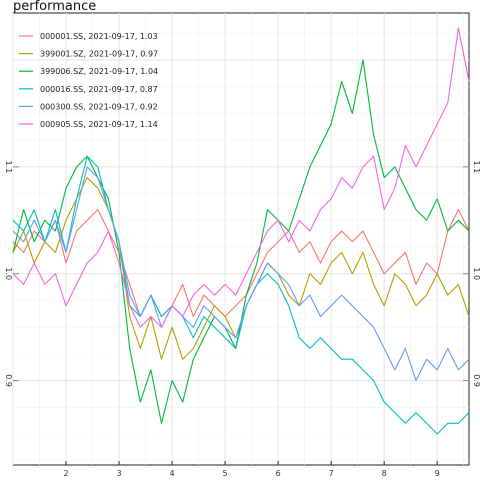 This screenshot has height=480, width=480. Describe the element at coordinates (99, 71) in the screenshot. I see `legend-label: 399006.SZ, 2021-09-17, 1.04` at that location.